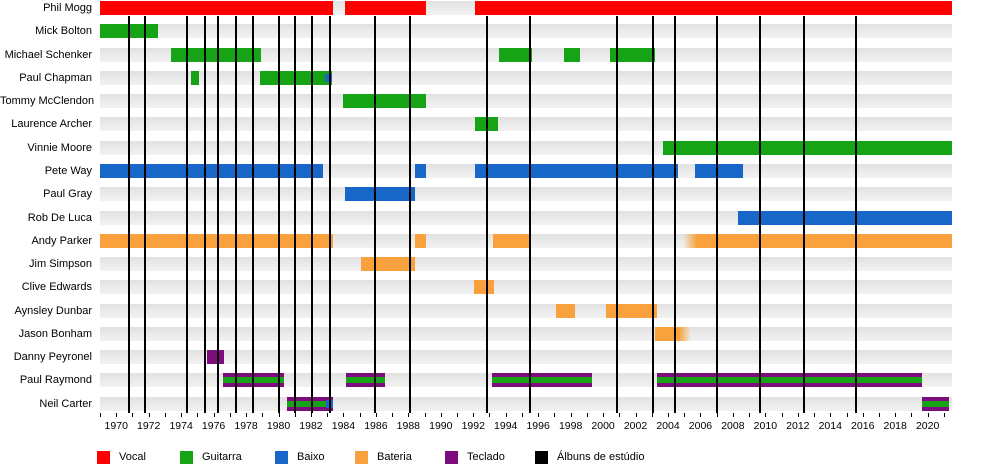 This screenshot has height=470, width=1000. What do you see at coordinates (59, 217) in the screenshot?
I see `member-label: Rob De Luca` at bounding box center [59, 217].